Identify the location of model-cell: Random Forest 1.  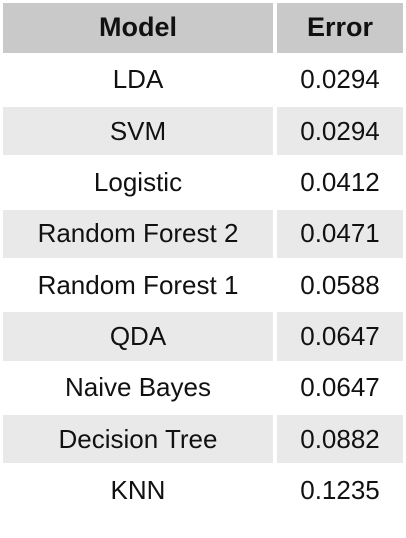
(140, 286).